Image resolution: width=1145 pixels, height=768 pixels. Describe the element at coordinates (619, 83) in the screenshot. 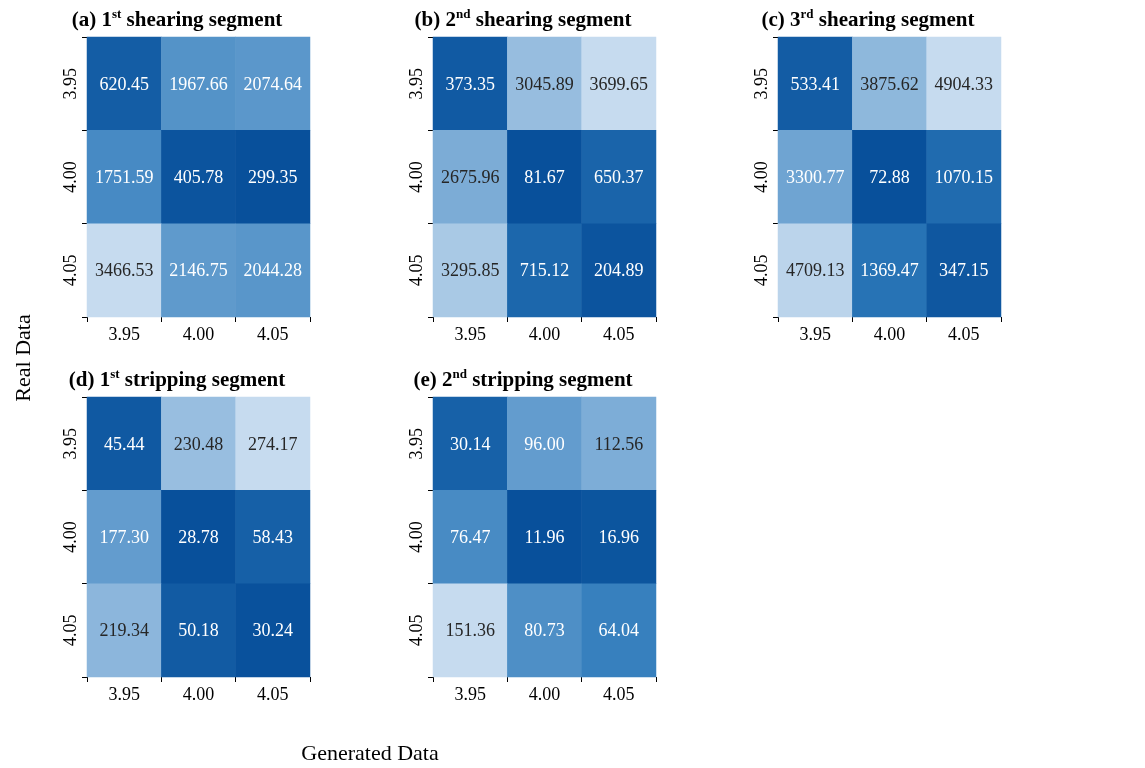

I see `data-label: 3699.65` at that location.